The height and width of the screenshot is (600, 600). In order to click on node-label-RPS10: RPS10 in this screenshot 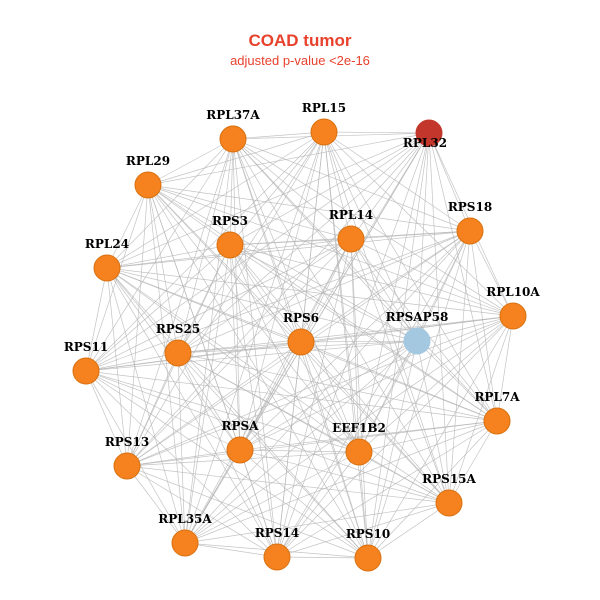, I will do `click(368, 534)`.